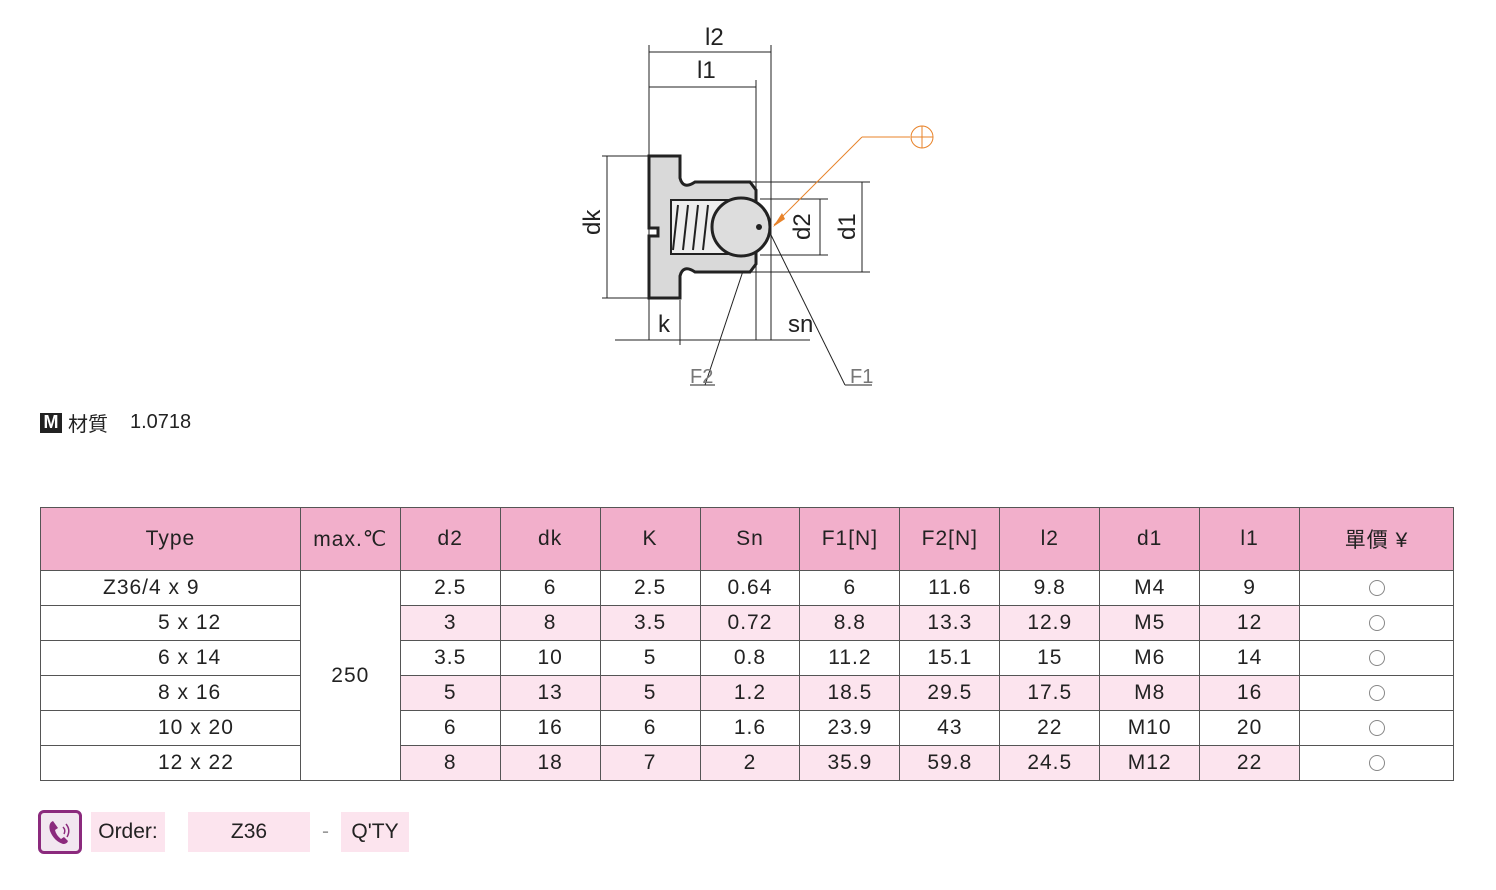  What do you see at coordinates (1250, 658) in the screenshot?
I see `table-cell: 14` at bounding box center [1250, 658].